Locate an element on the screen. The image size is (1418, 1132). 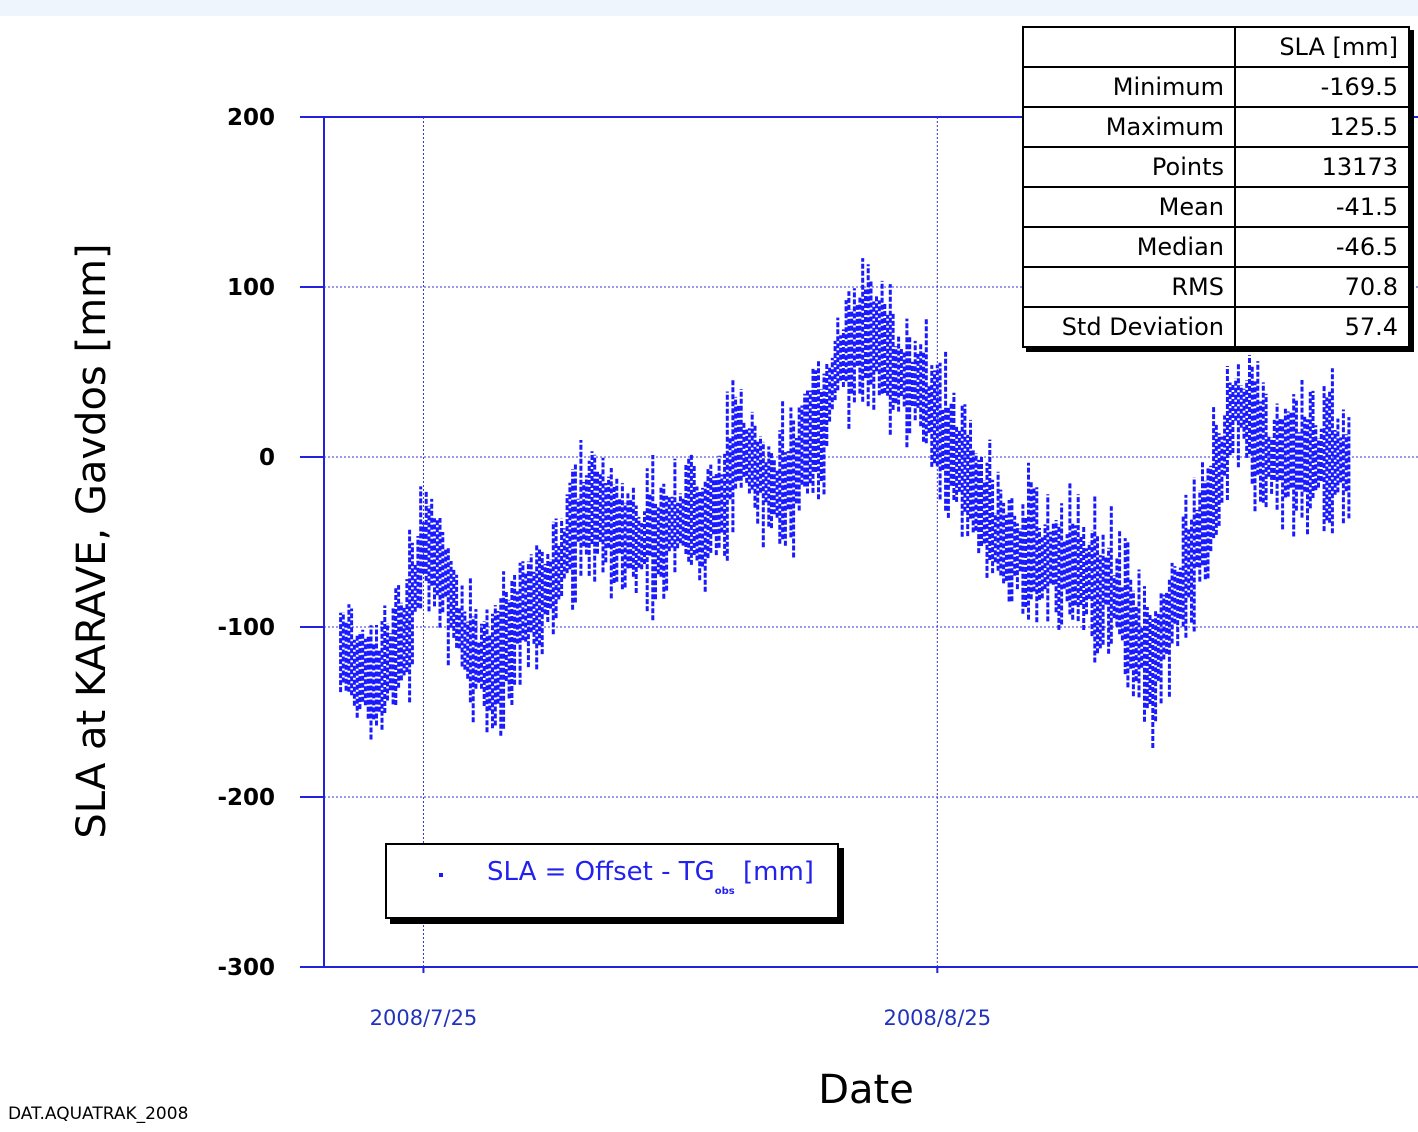
stats-label: Std Deviation is located at coordinates (1129, 327).